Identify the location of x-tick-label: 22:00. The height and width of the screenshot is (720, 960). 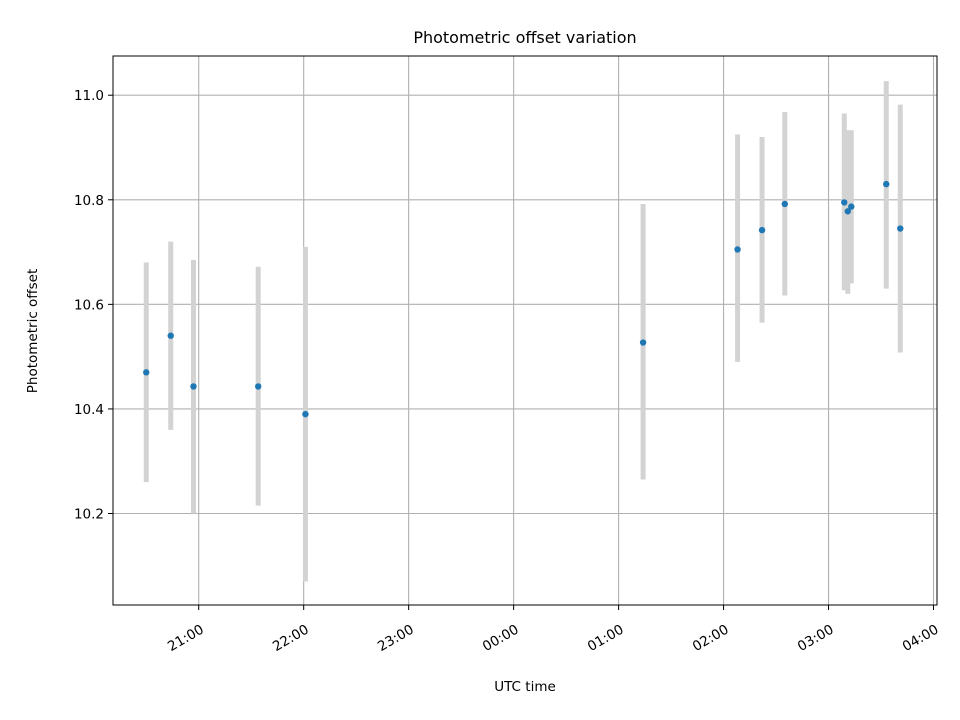
(291, 638).